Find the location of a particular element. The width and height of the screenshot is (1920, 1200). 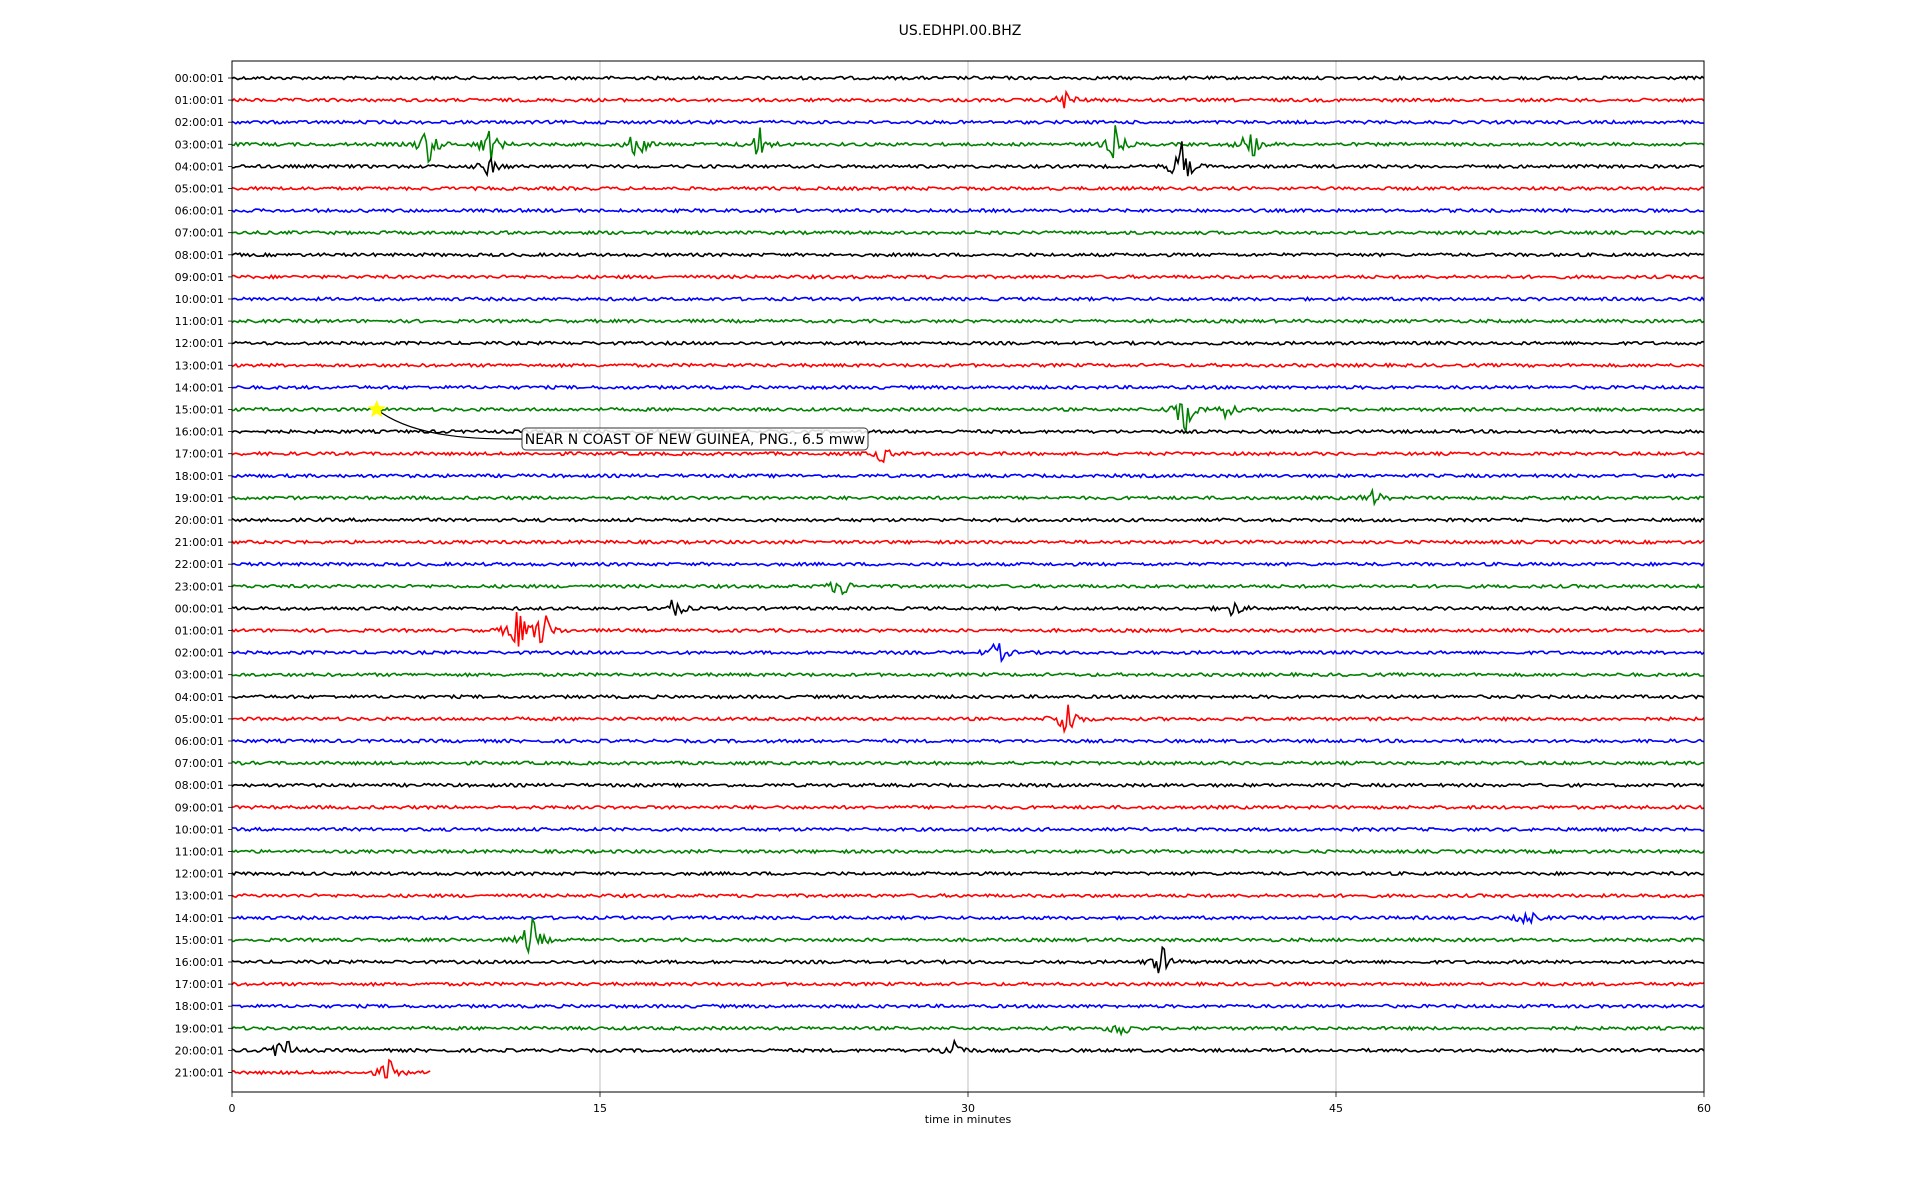

annotation-box is located at coordinates (695, 439).